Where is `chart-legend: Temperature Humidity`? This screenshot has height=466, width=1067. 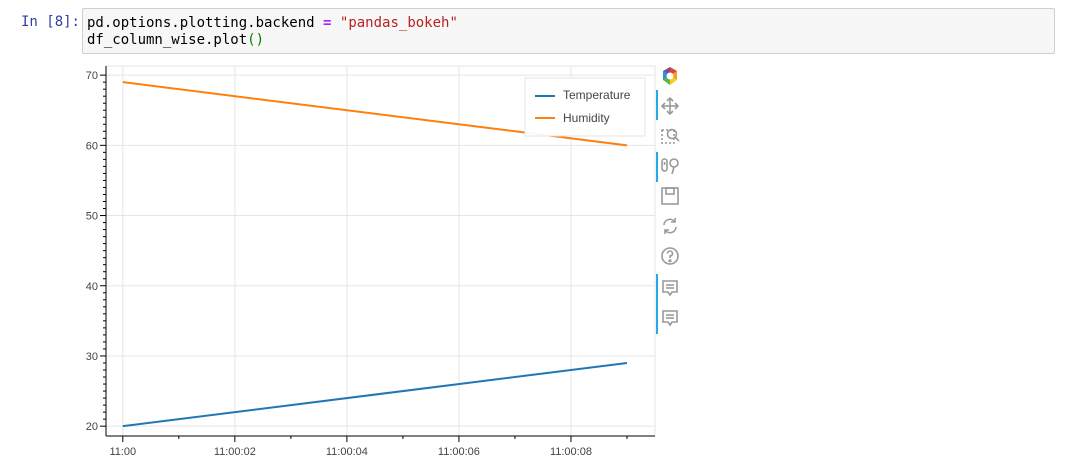 chart-legend: Temperature Humidity is located at coordinates (585, 107).